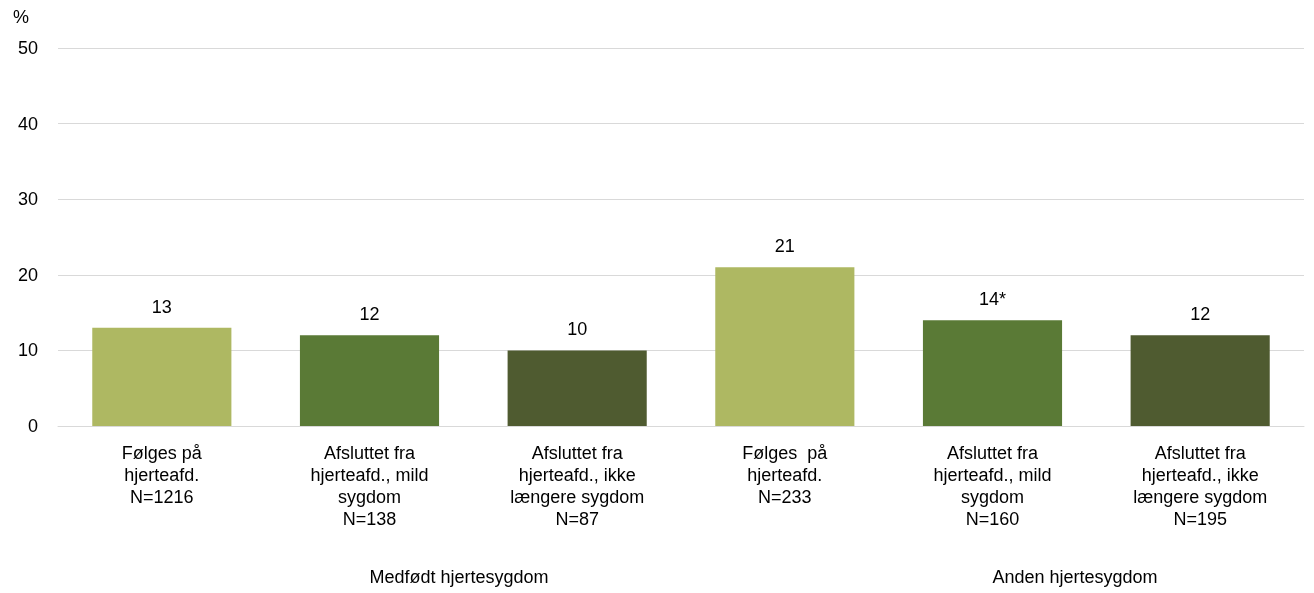 This screenshot has width=1314, height=593. Describe the element at coordinates (27, 123) in the screenshot. I see `y-tick-label: 40` at that location.